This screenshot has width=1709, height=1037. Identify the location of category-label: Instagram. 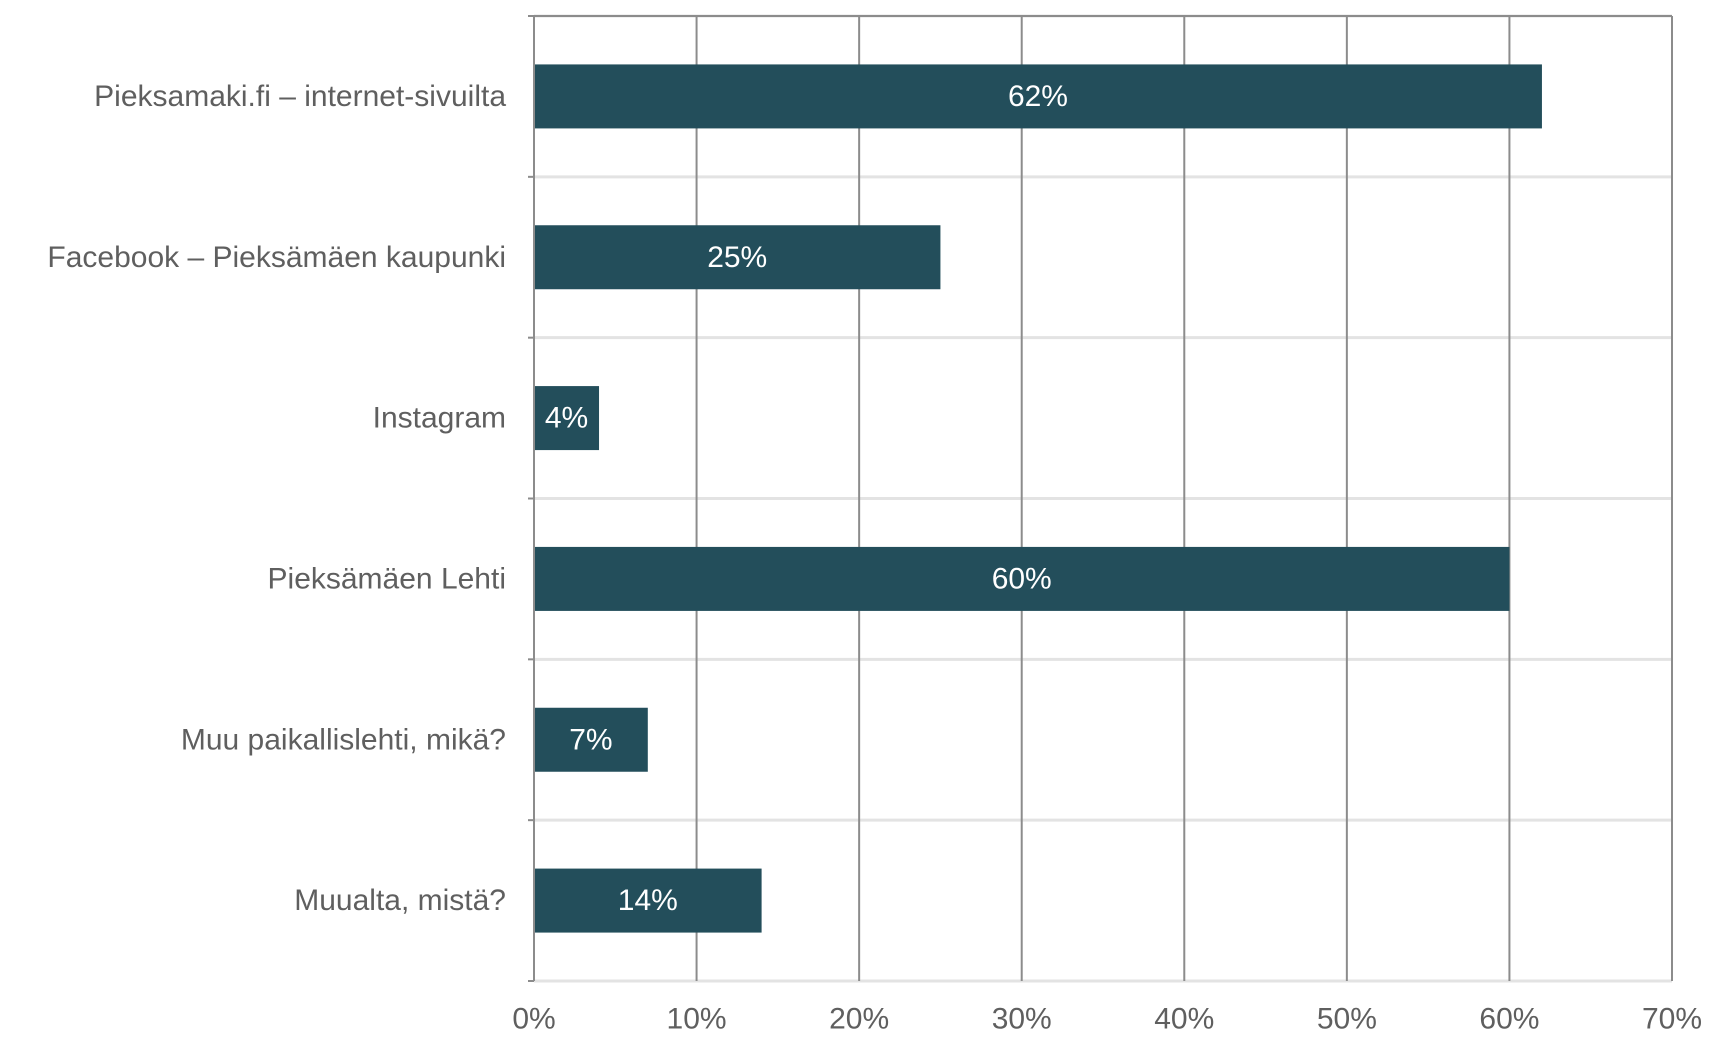
(439, 418).